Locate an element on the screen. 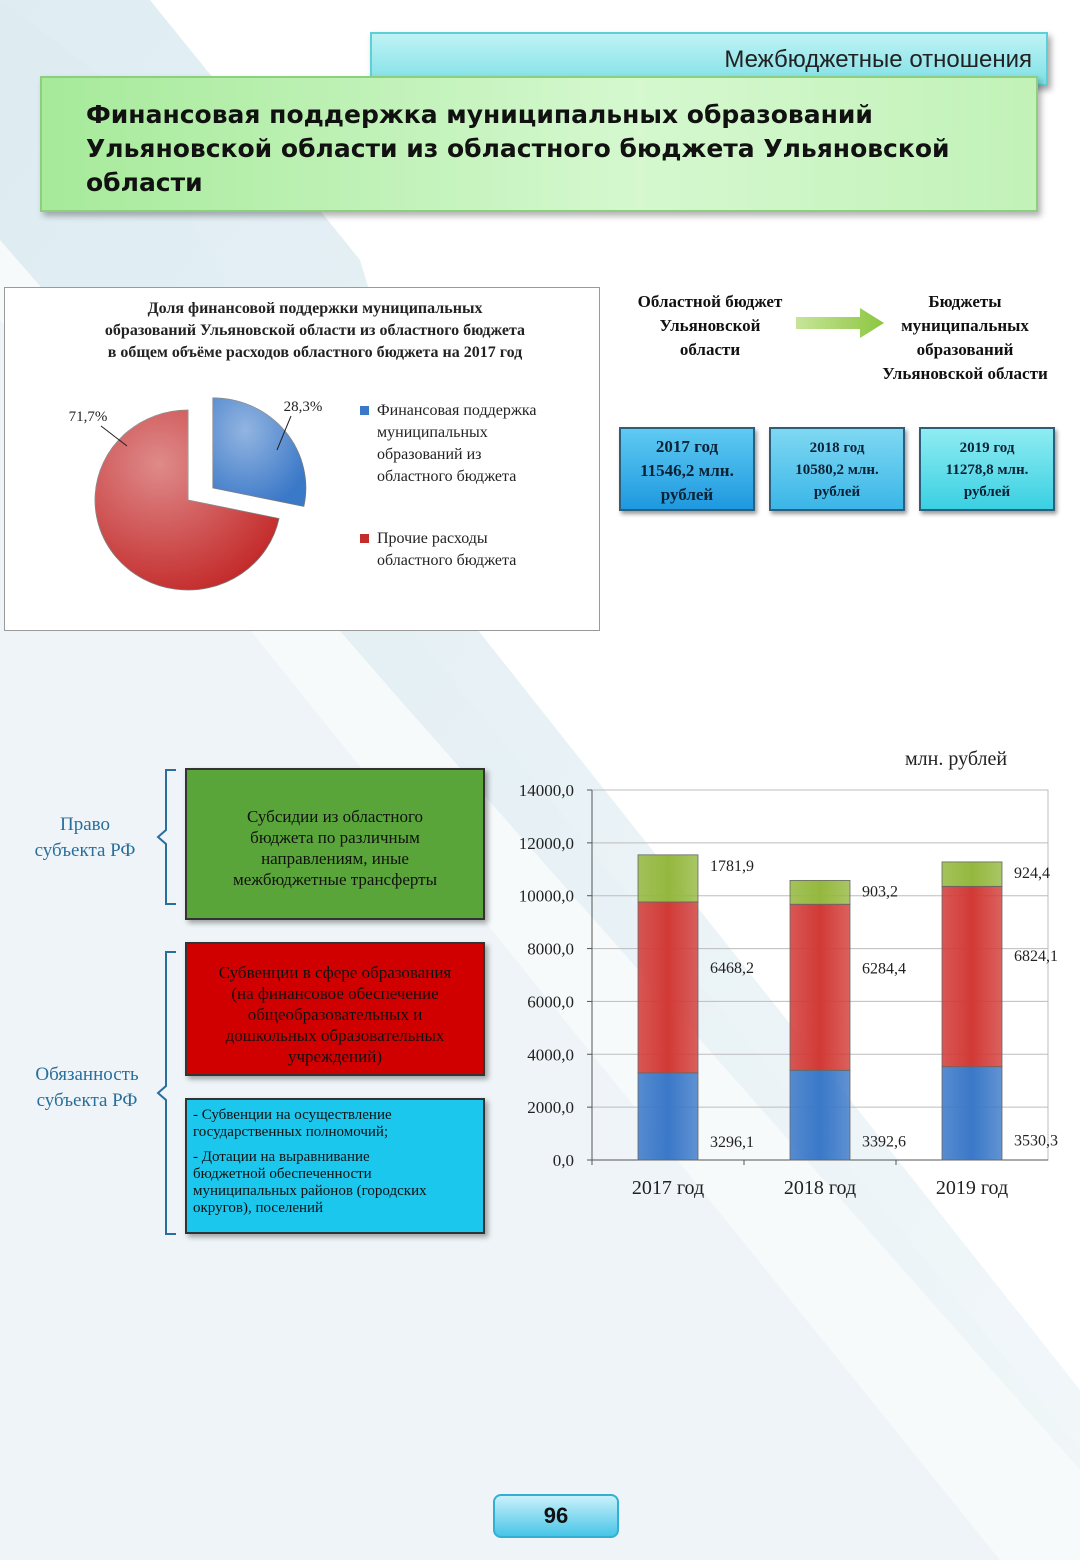  bar-data-label: 3296,1 is located at coordinates (732, 1142).